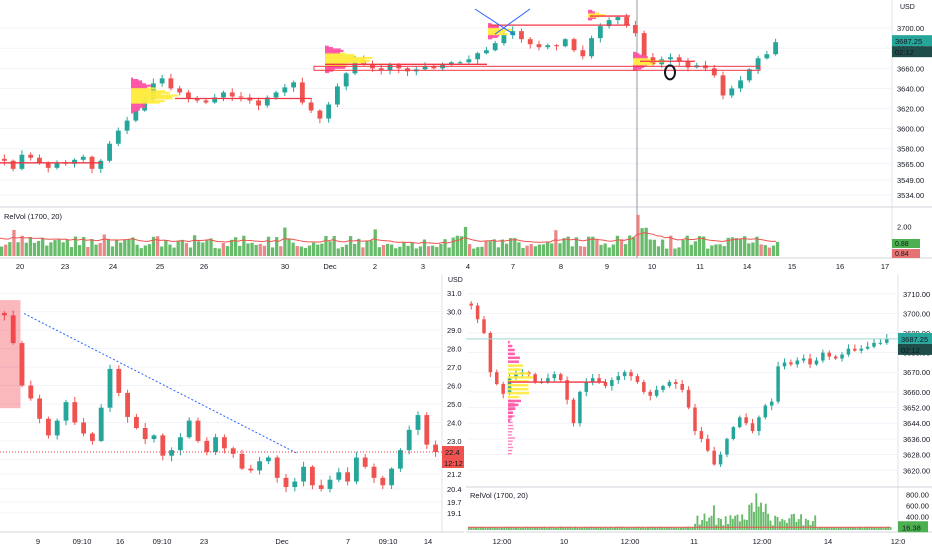 This screenshot has width=932, height=550. Describe the element at coordinates (454, 513) in the screenshot. I see `y-tick-label: 19.1` at that location.